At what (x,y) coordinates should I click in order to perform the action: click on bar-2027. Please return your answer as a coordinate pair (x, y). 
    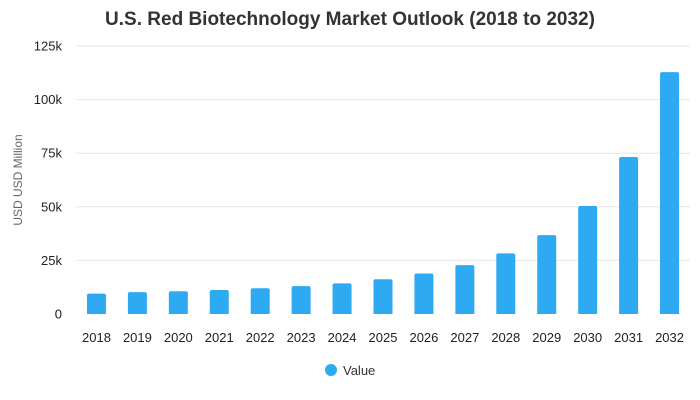
    Looking at the image, I should click on (465, 289).